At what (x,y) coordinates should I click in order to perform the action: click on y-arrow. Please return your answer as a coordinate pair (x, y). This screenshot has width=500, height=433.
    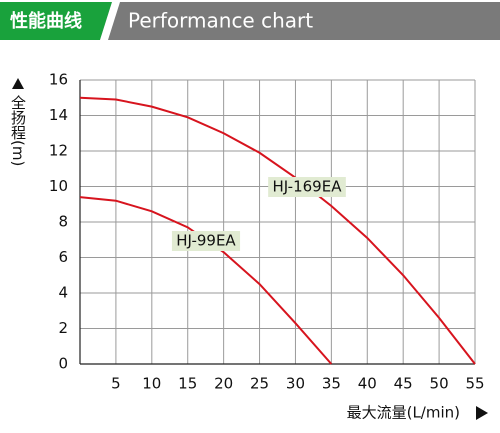
    Looking at the image, I should click on (18, 83).